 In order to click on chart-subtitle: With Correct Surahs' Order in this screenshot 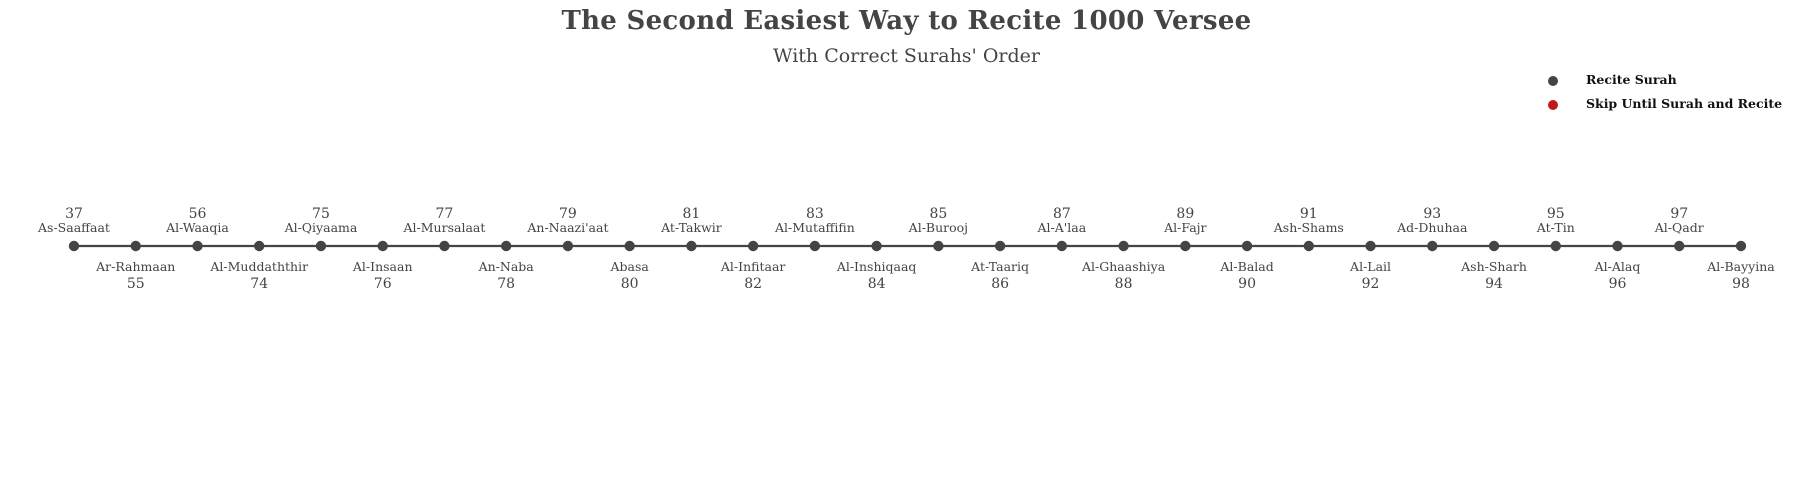, I will do `click(906, 56)`.